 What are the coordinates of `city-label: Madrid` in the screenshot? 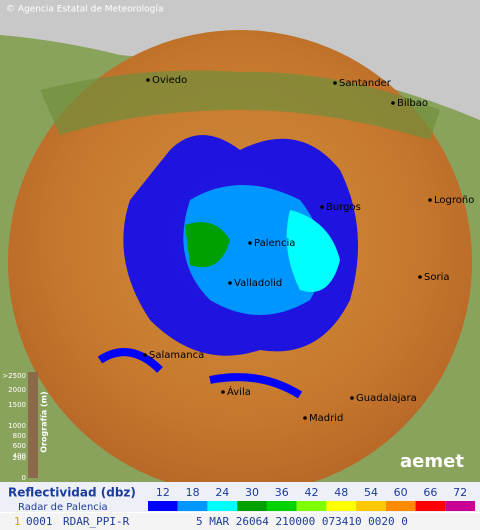 It's located at (326, 418).